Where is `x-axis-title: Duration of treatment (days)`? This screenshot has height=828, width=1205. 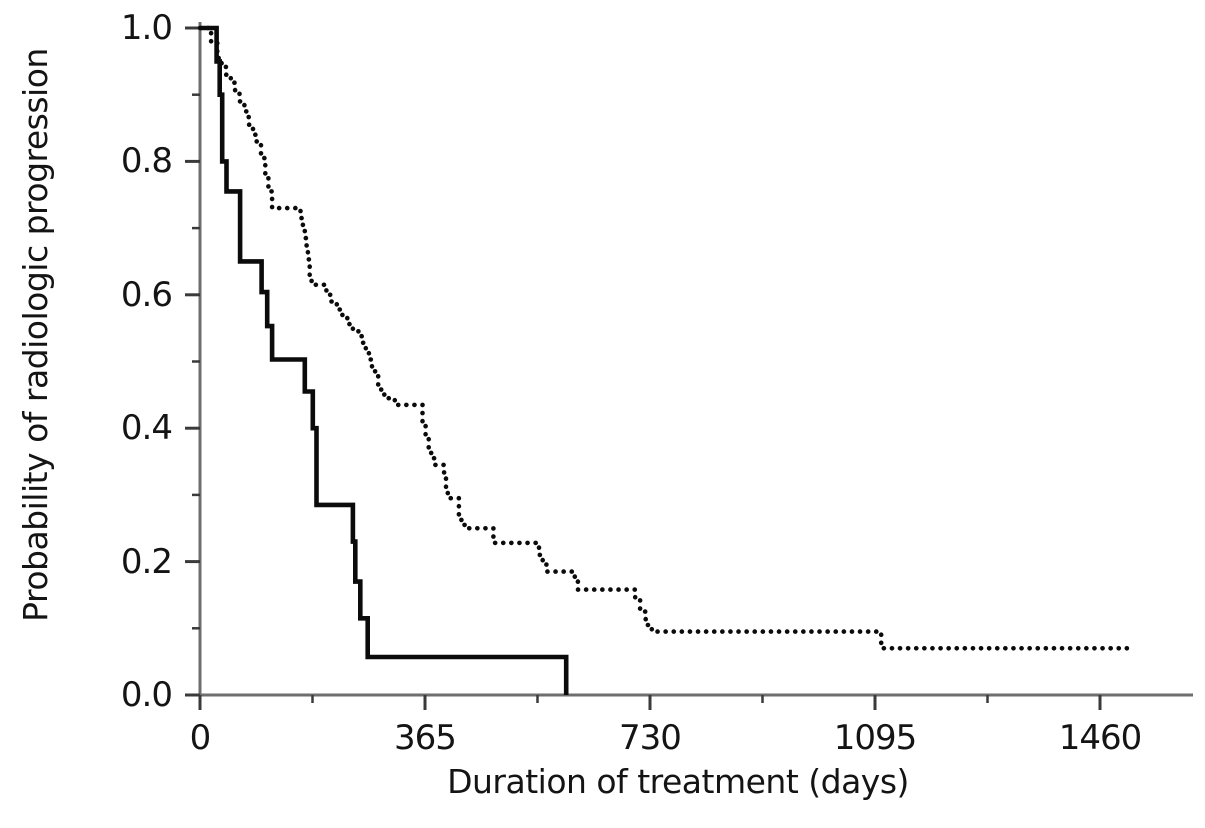 x-axis-title: Duration of treatment (days) is located at coordinates (678, 781).